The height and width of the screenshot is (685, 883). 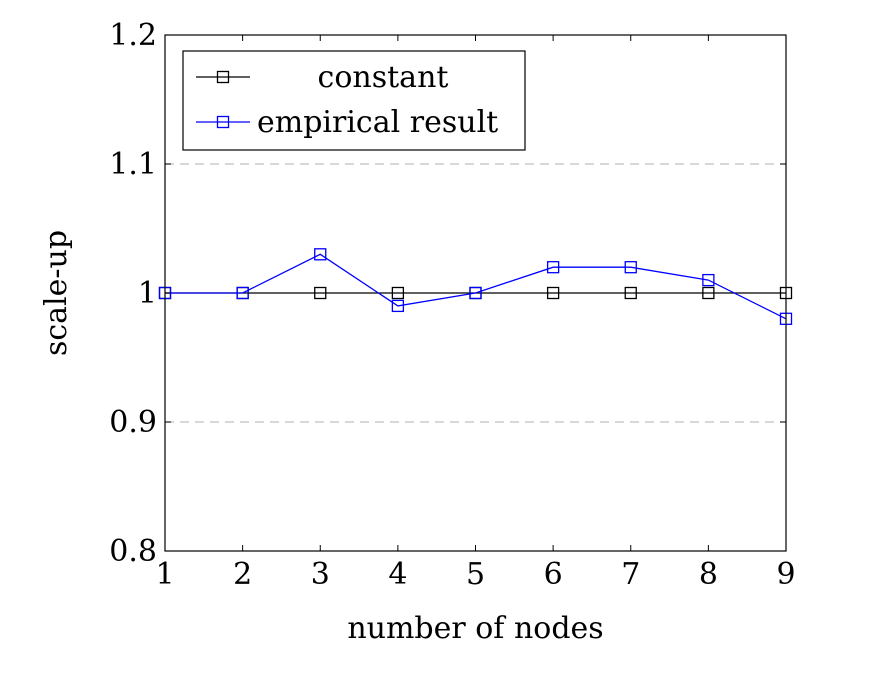 What do you see at coordinates (133, 35) in the screenshot?
I see `y-tick-label-4: 1.2` at bounding box center [133, 35].